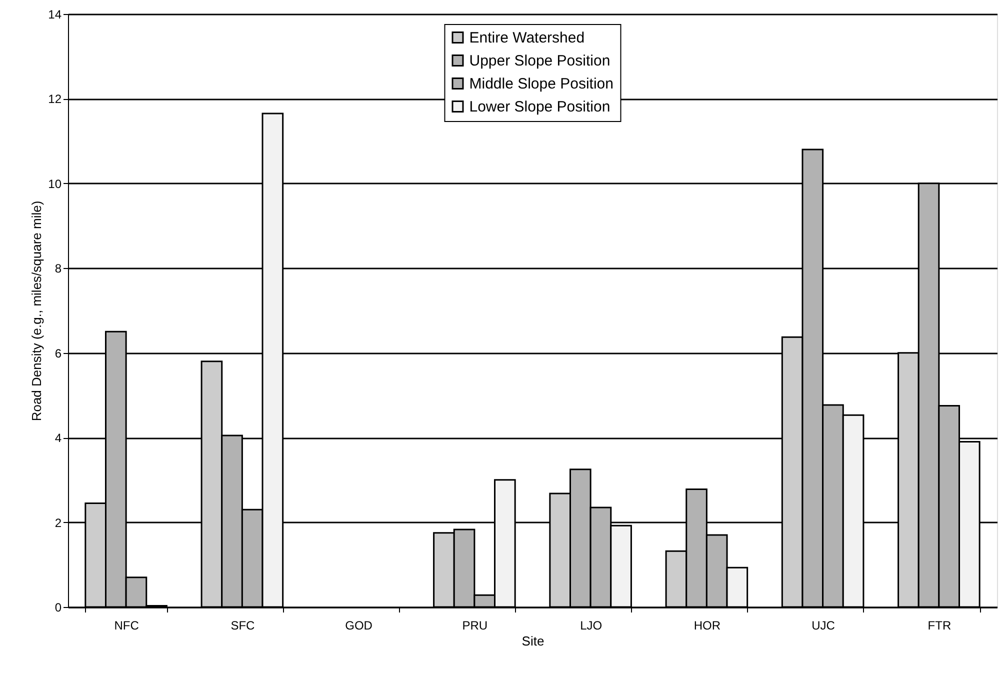 This screenshot has width=1000, height=675. What do you see at coordinates (58, 353) in the screenshot?
I see `y-tick-label: 6` at bounding box center [58, 353].